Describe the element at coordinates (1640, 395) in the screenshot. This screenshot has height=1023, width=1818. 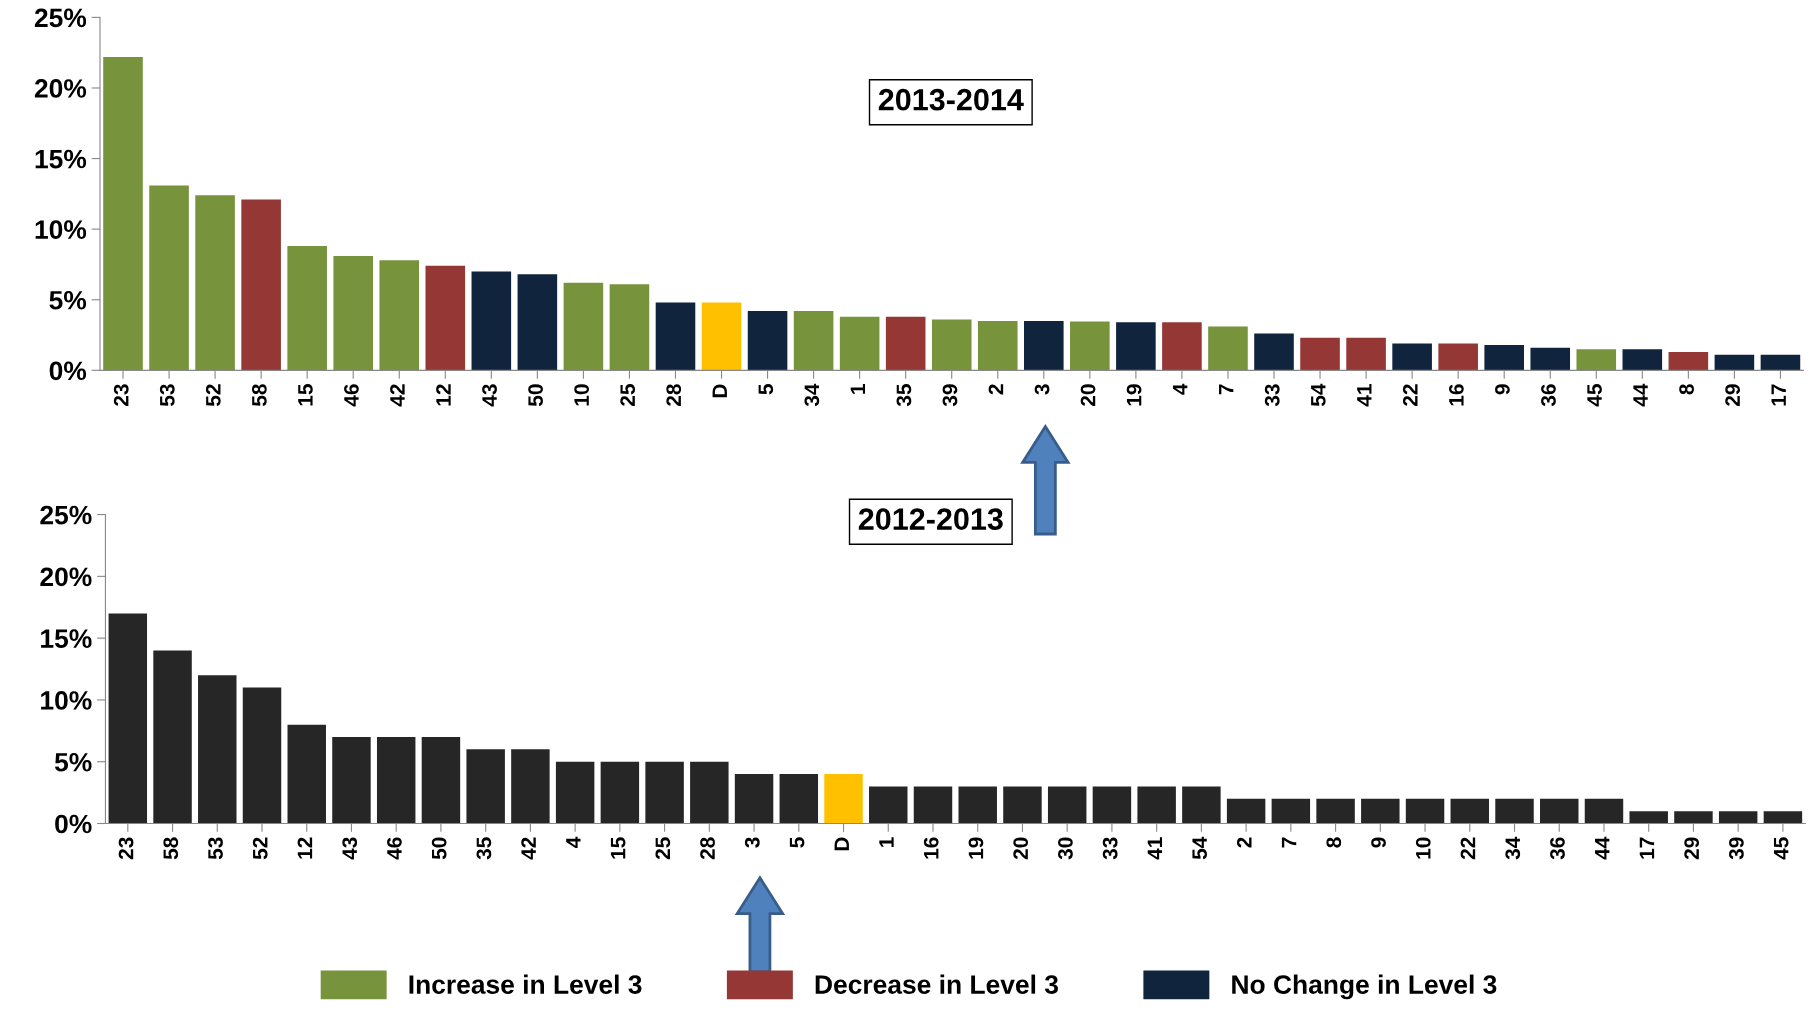
I see `x-tick-label: 44` at that location.